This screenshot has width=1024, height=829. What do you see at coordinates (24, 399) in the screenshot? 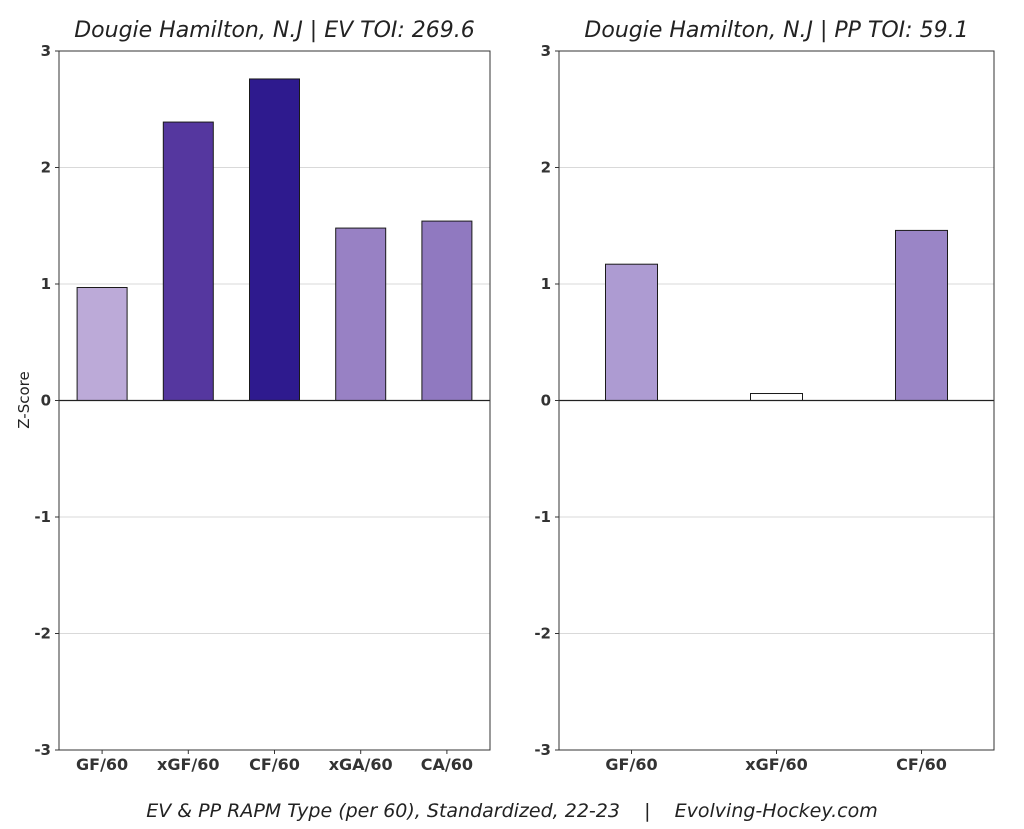
I see `y-axis-label: Z-Score` at bounding box center [24, 399].